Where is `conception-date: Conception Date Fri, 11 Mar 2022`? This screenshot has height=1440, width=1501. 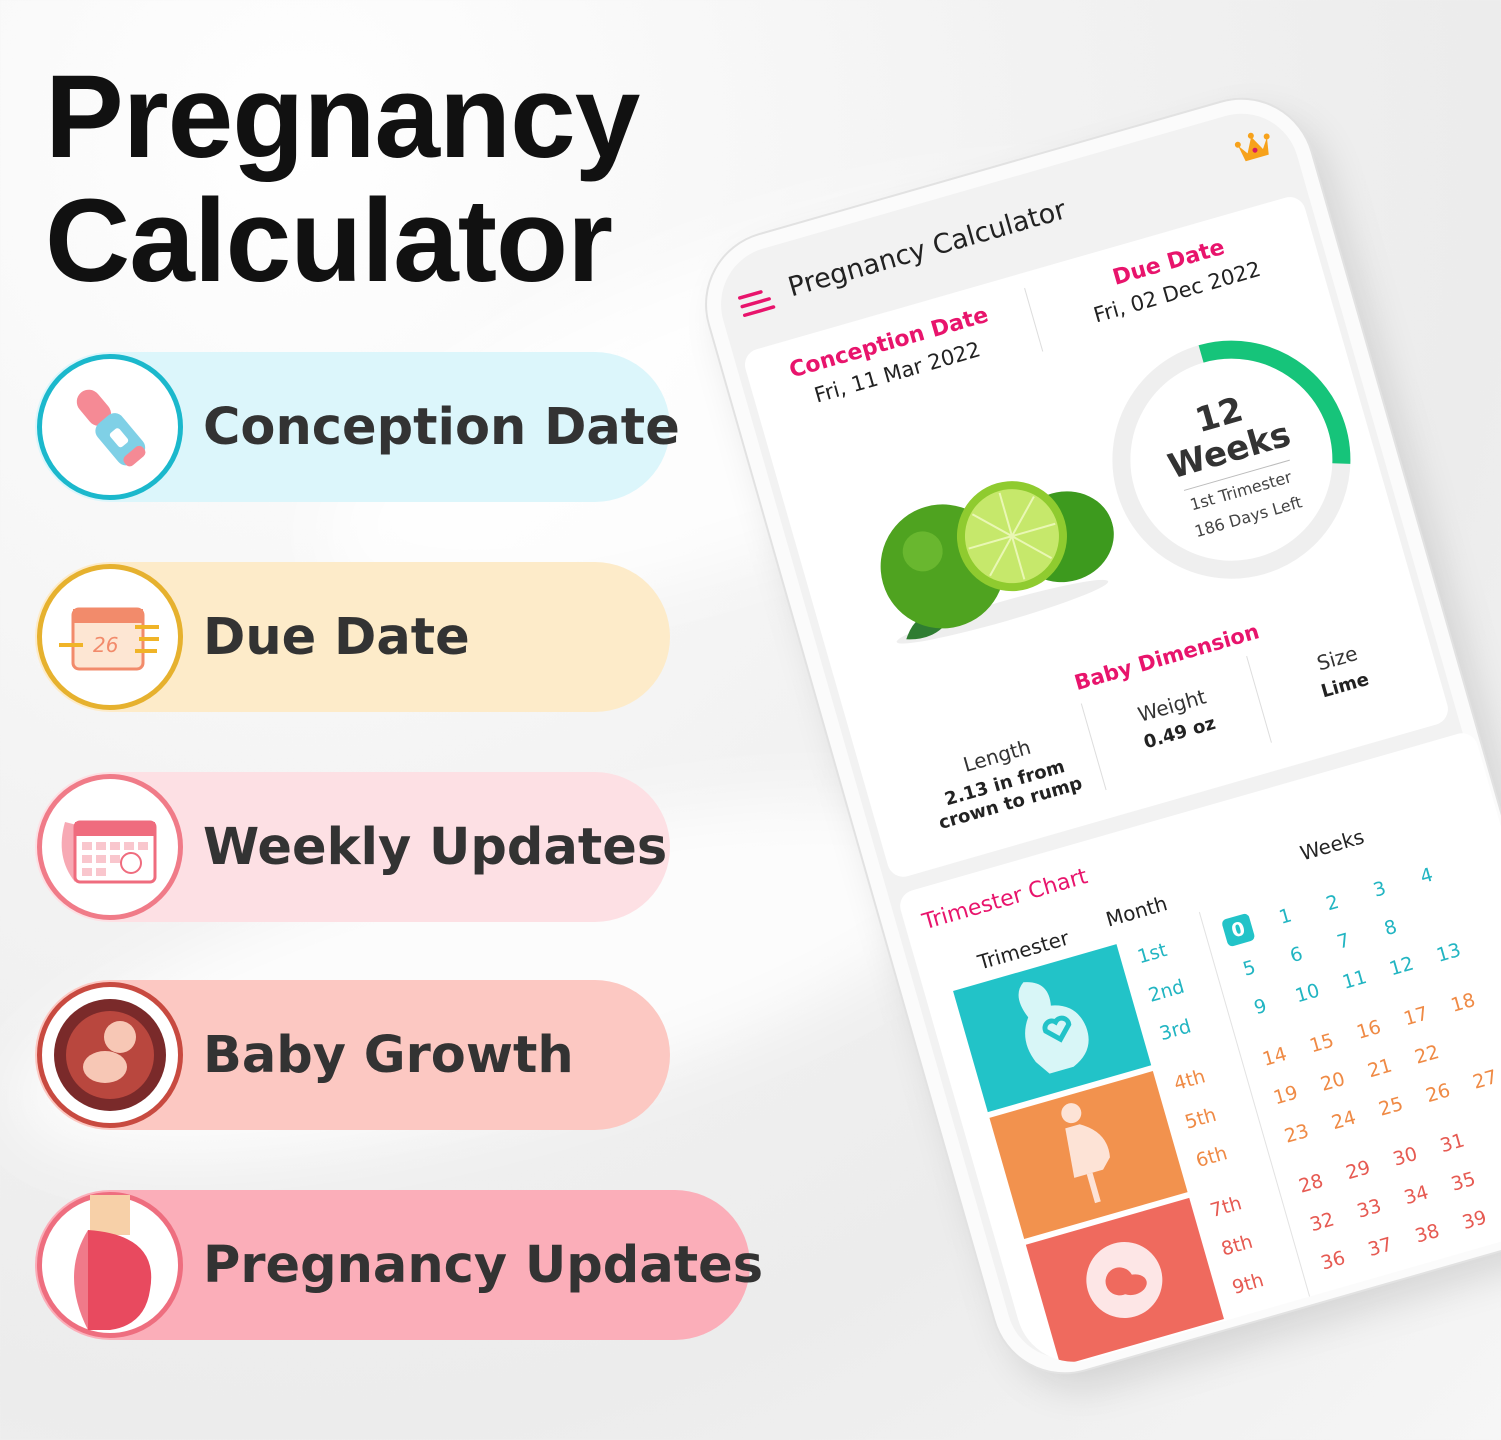 conception-date: Conception Date Fri, 11 Mar 2022 is located at coordinates (893, 357).